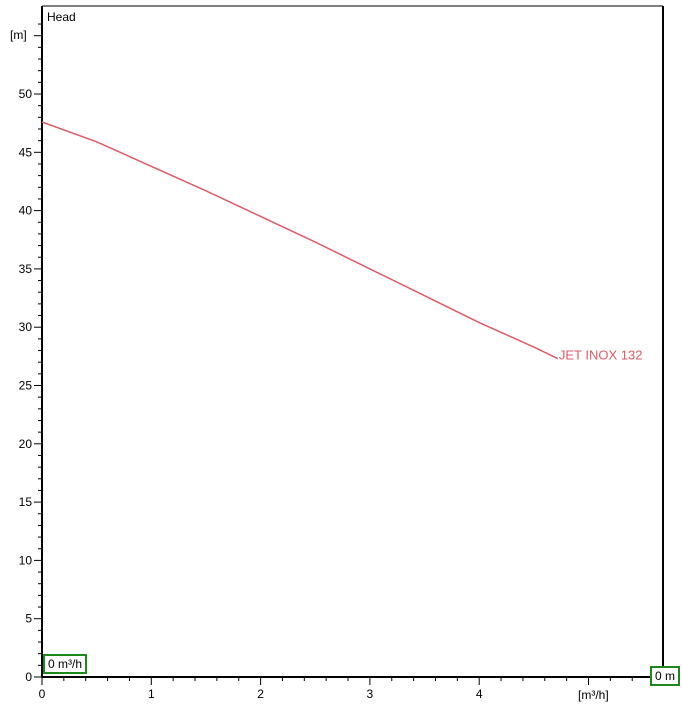 Image resolution: width=682 pixels, height=704 pixels. I want to click on y-axis-title: Head, so click(61, 17).